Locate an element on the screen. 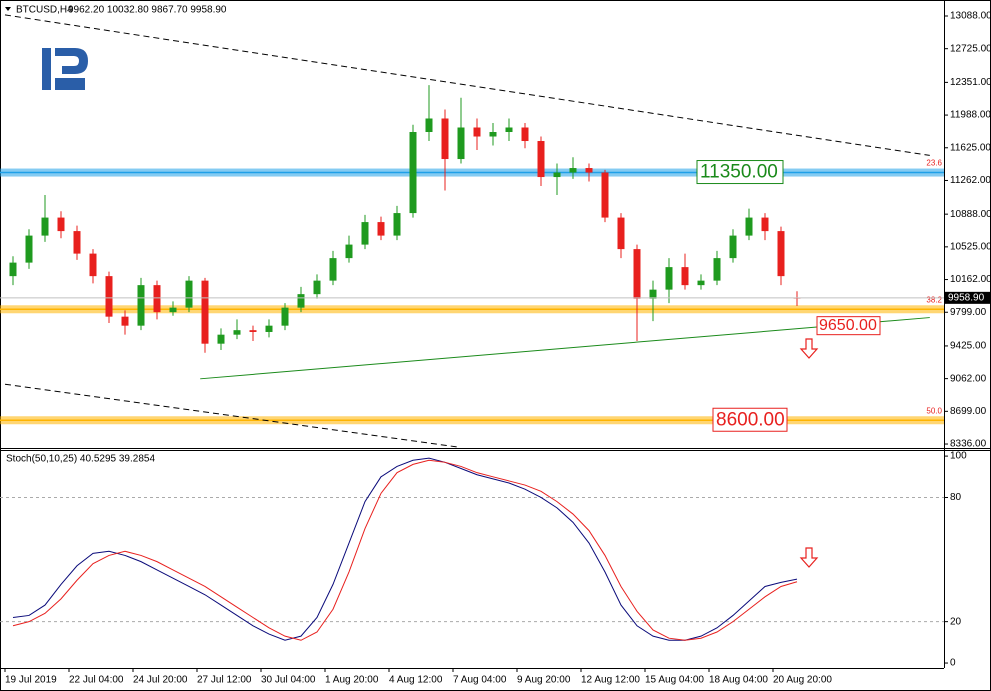  y-tick-label: 100 is located at coordinates (958, 456).